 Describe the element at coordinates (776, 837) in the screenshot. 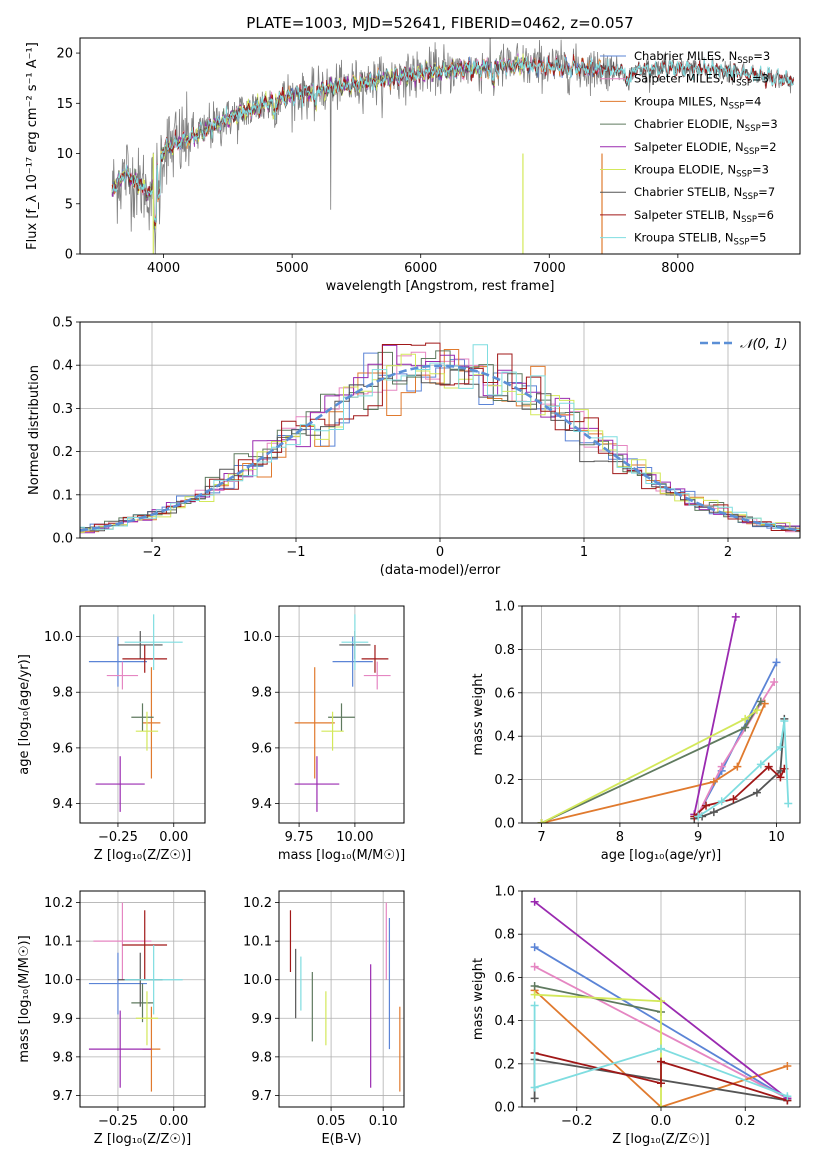

I see `x-tick-label: 10` at that location.